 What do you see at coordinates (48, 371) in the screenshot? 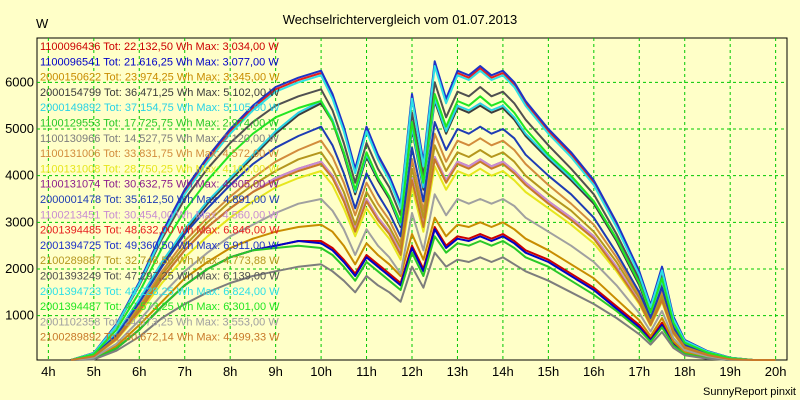
I see `x-tick-label: 4h` at bounding box center [48, 371].